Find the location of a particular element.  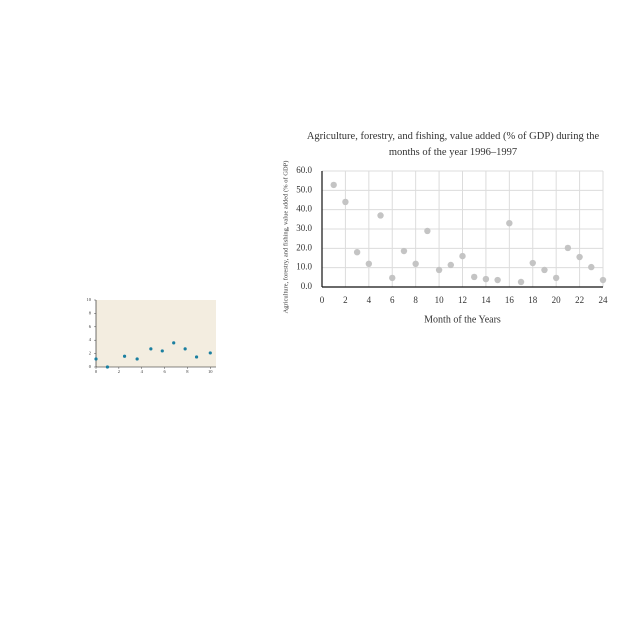

y-tick-label: 50.0 is located at coordinates (304, 189).